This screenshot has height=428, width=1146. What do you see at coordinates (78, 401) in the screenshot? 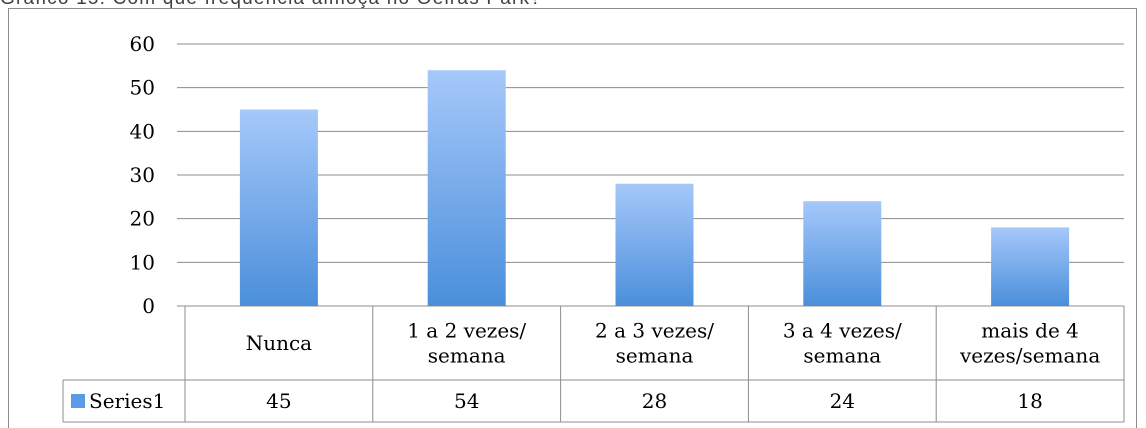
I see `legend-swatch` at bounding box center [78, 401].